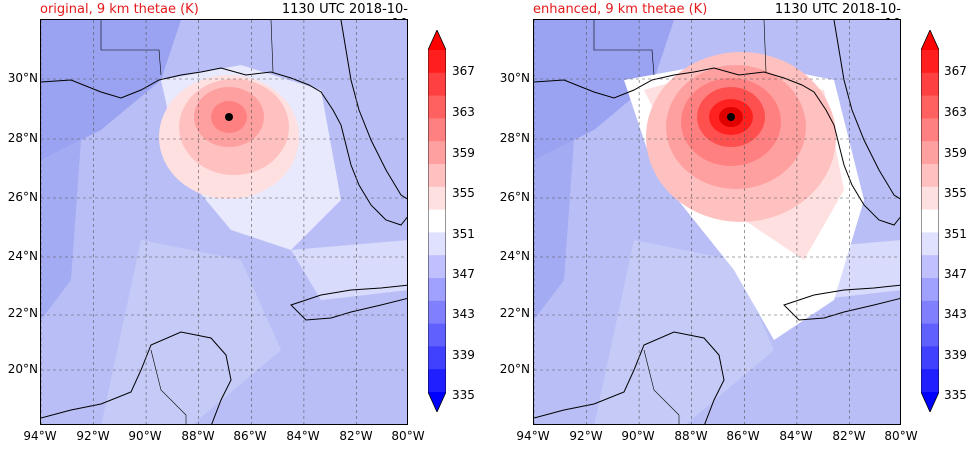 This screenshot has height=449, width=972. I want to click on panel-title: enhanced, 9 km thetae (K), so click(620, 9).